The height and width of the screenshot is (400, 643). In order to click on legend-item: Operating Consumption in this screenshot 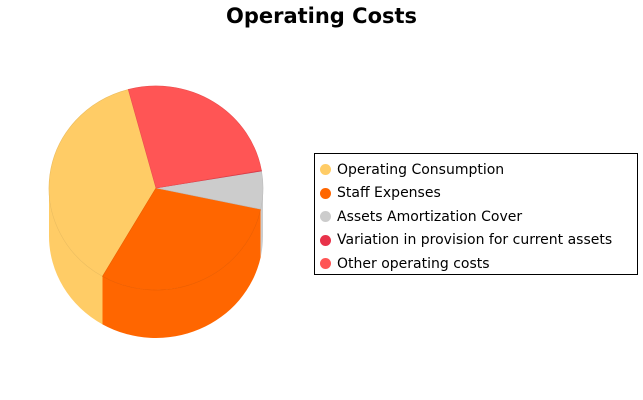, I will do `click(478, 170)`.